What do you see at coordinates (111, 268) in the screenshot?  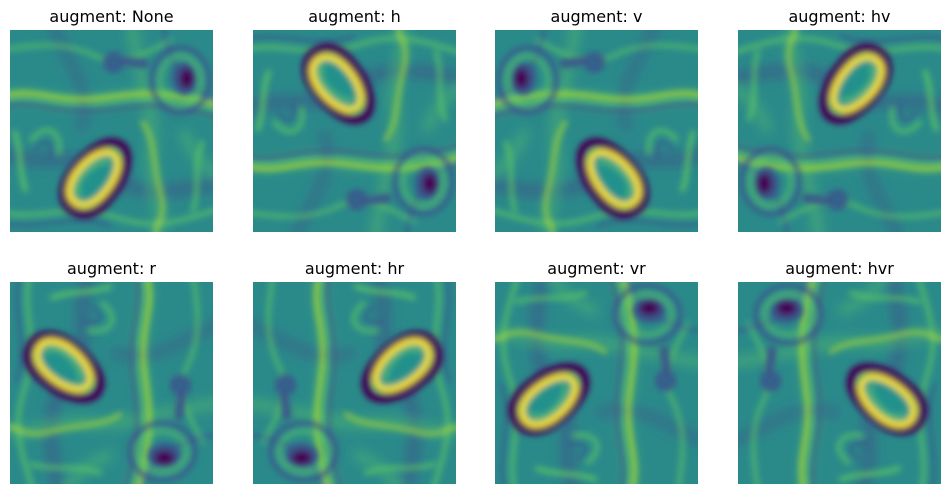 I see `panel-title: augment: r` at bounding box center [111, 268].